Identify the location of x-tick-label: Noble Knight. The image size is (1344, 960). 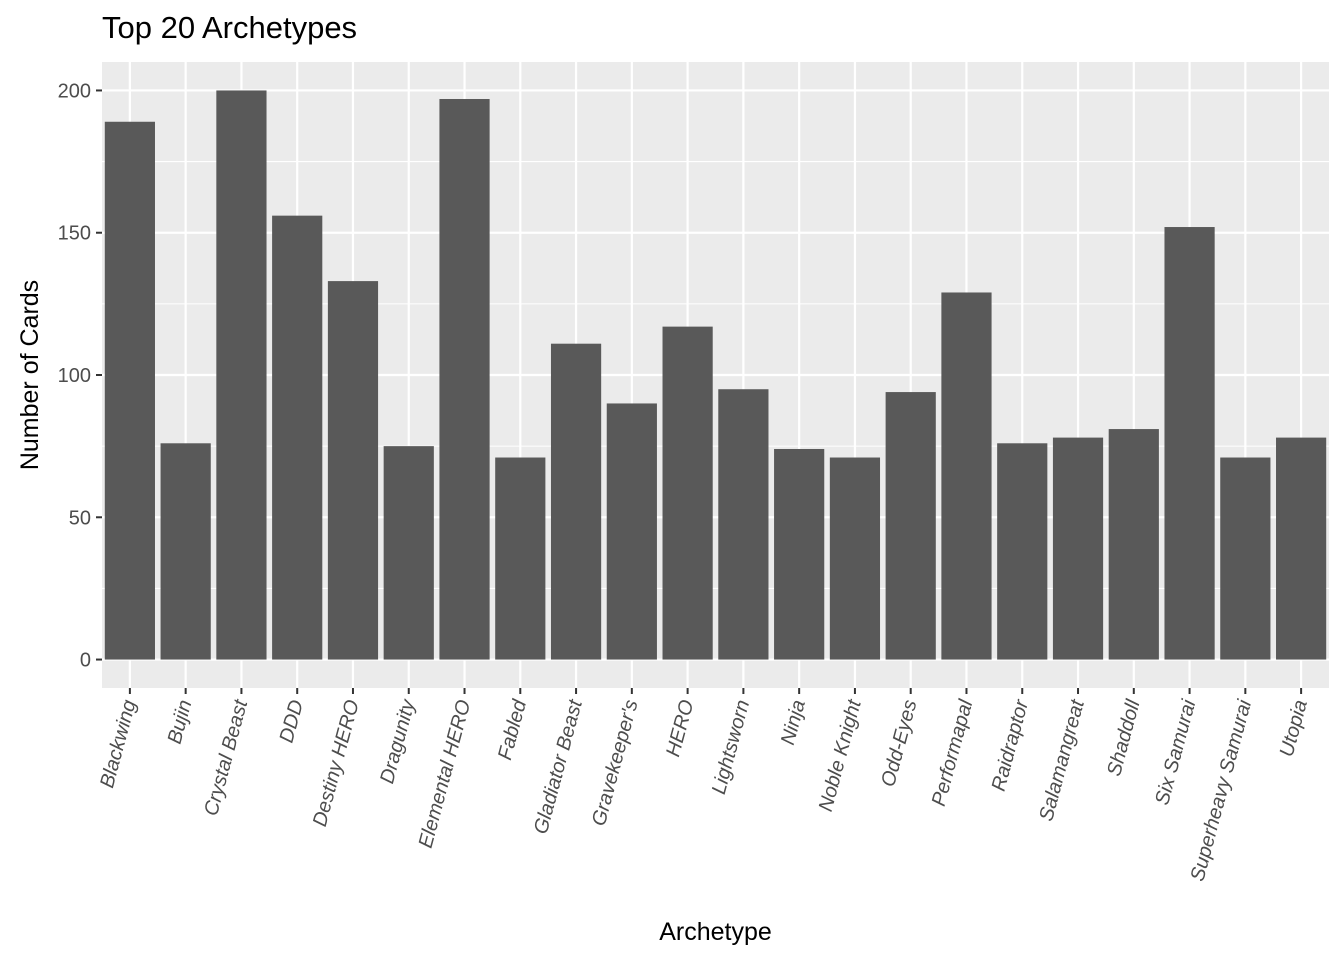
(840, 755).